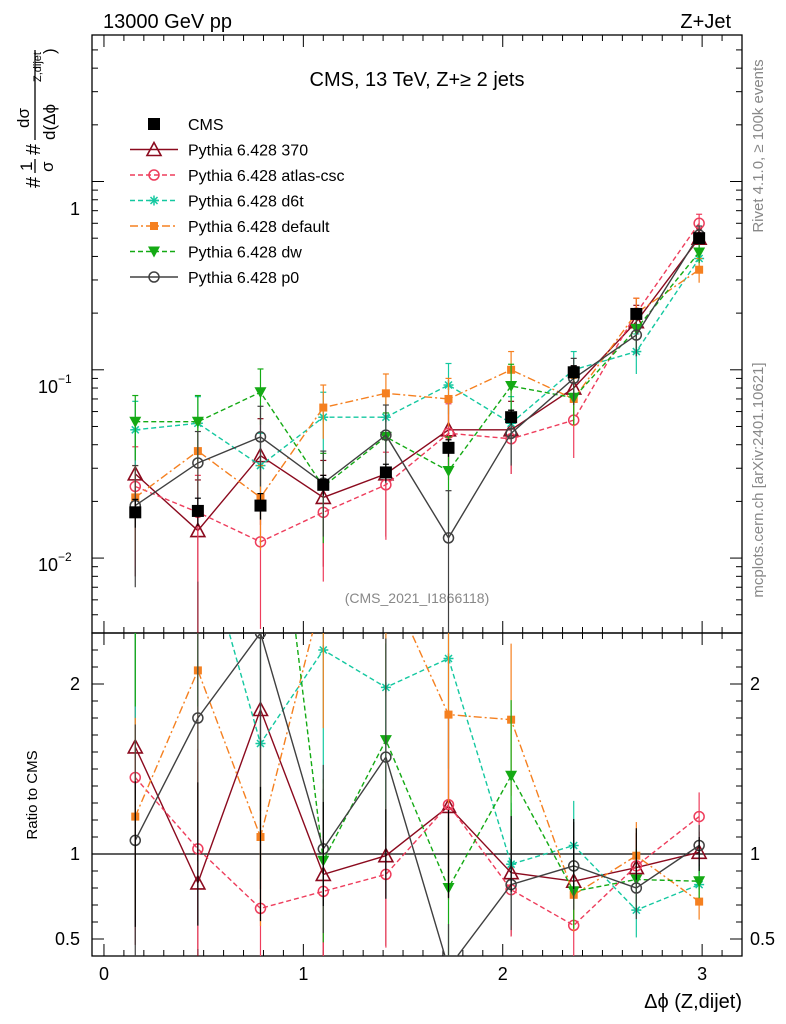 The height and width of the screenshot is (1024, 786). I want to click on header-energy-label: 13000 GeV pp, so click(167, 22).